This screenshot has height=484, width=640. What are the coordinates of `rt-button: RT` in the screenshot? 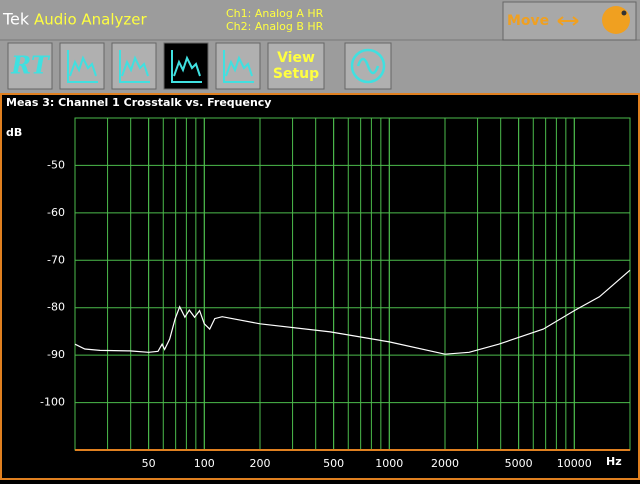 It's located at (30, 66).